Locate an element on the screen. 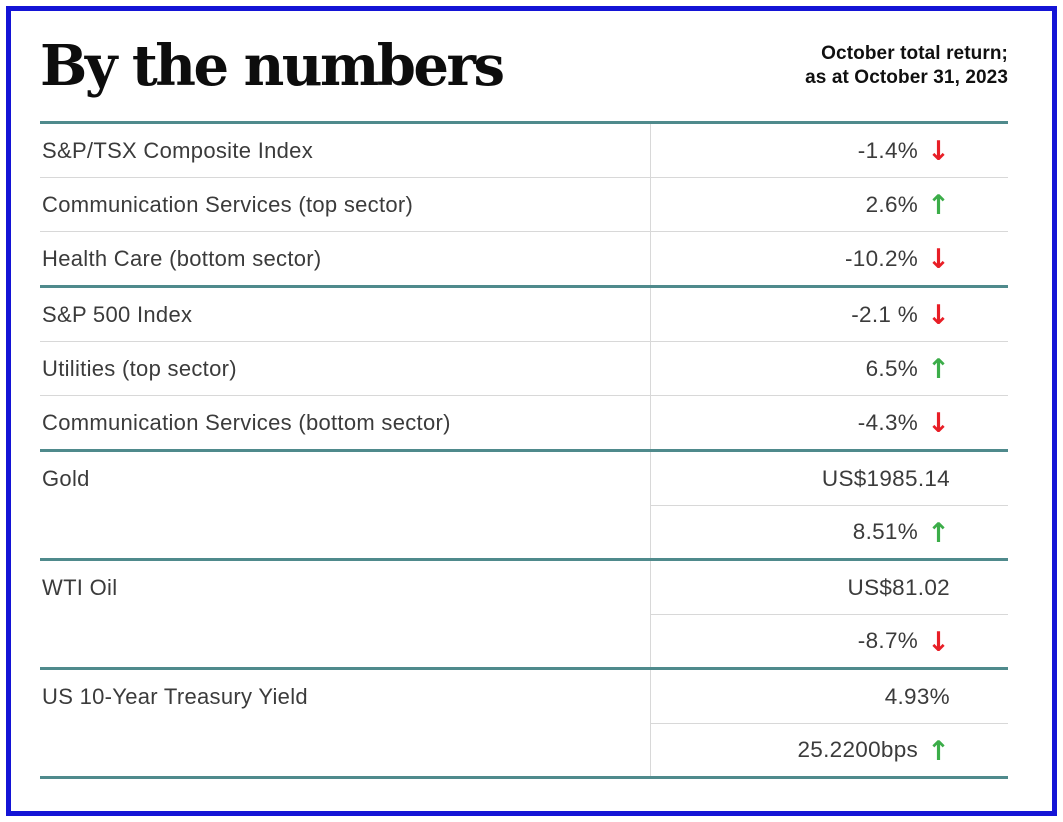  table-row: US 10-Year Treasury Yield 4.93% is located at coordinates (524, 696).